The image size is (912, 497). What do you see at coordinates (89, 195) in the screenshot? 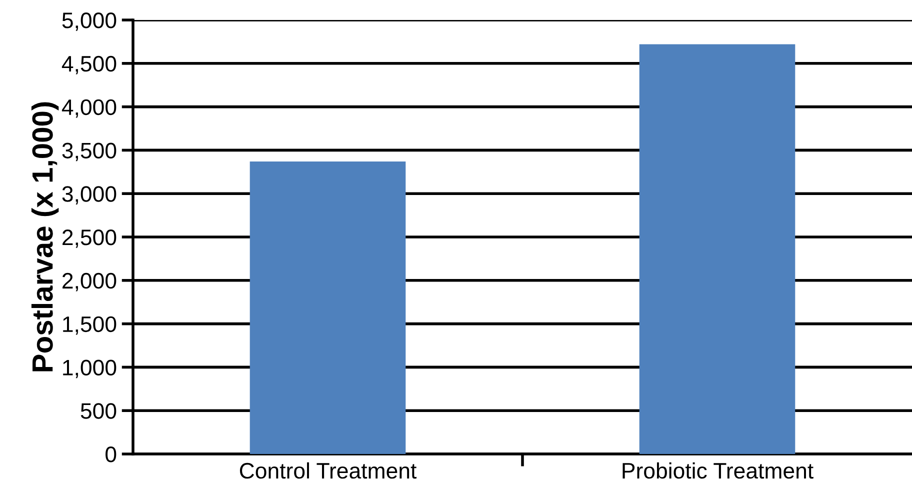
I see `y-tick-label: 3,000` at bounding box center [89, 195].